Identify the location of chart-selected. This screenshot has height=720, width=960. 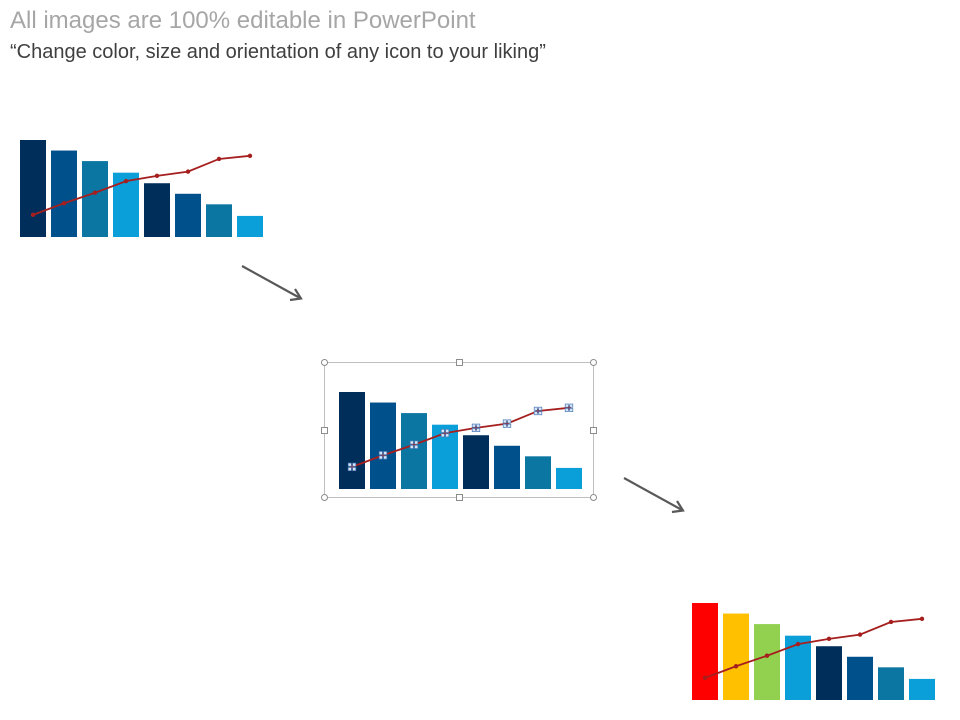
(464, 440).